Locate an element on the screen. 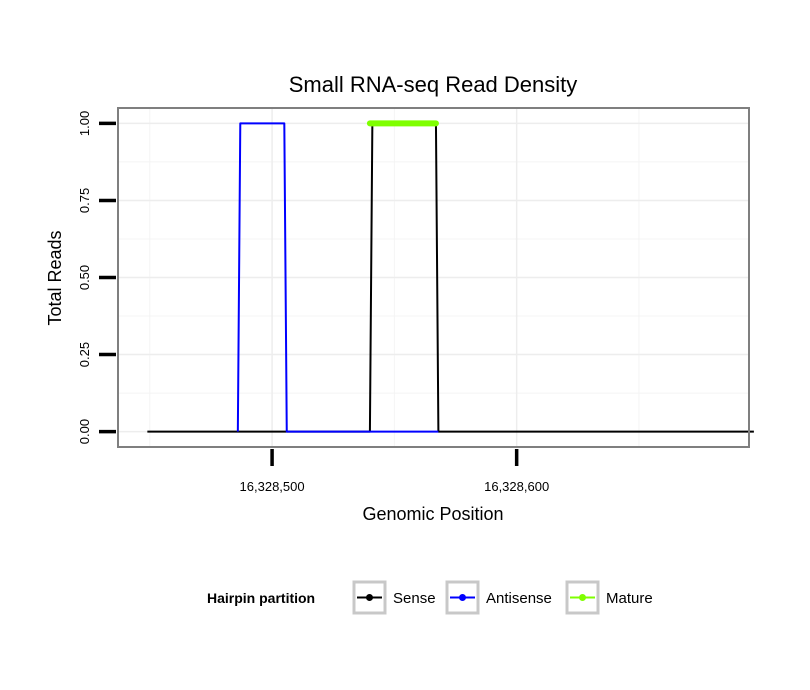 The width and height of the screenshot is (810, 690). y-tick-label: 0.25 is located at coordinates (84, 354).